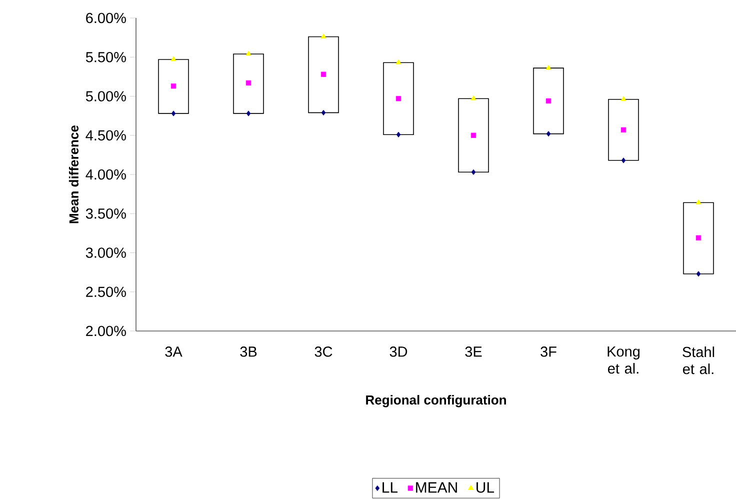 This screenshot has height=500, width=736. What do you see at coordinates (173, 351) in the screenshot?
I see `x-tick-label: 3A` at bounding box center [173, 351].